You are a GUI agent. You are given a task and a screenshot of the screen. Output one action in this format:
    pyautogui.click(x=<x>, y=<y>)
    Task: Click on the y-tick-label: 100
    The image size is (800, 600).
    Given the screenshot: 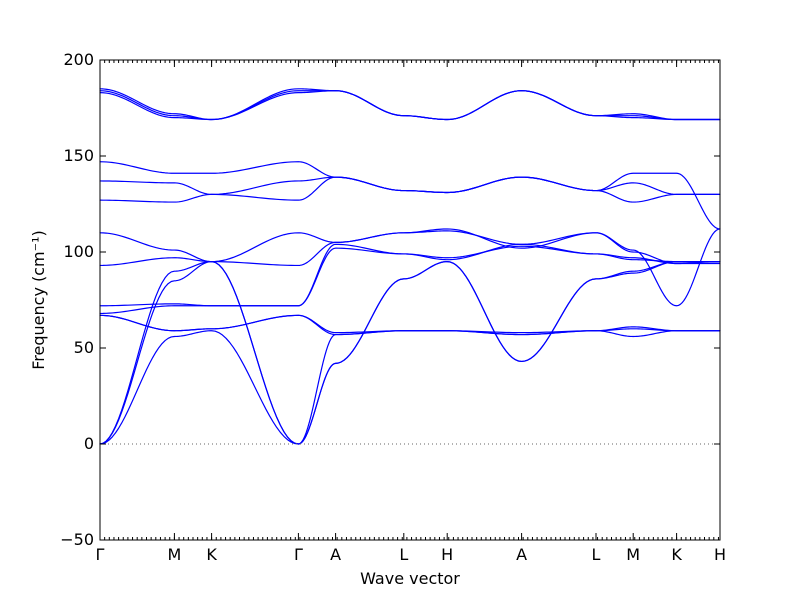 What is the action you would take?
    pyautogui.click(x=78, y=251)
    